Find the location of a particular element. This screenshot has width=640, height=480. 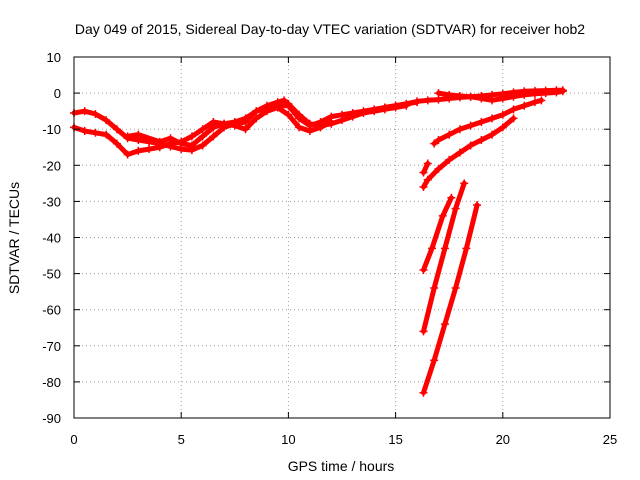

y-tick-label: -10 is located at coordinates (51, 129).